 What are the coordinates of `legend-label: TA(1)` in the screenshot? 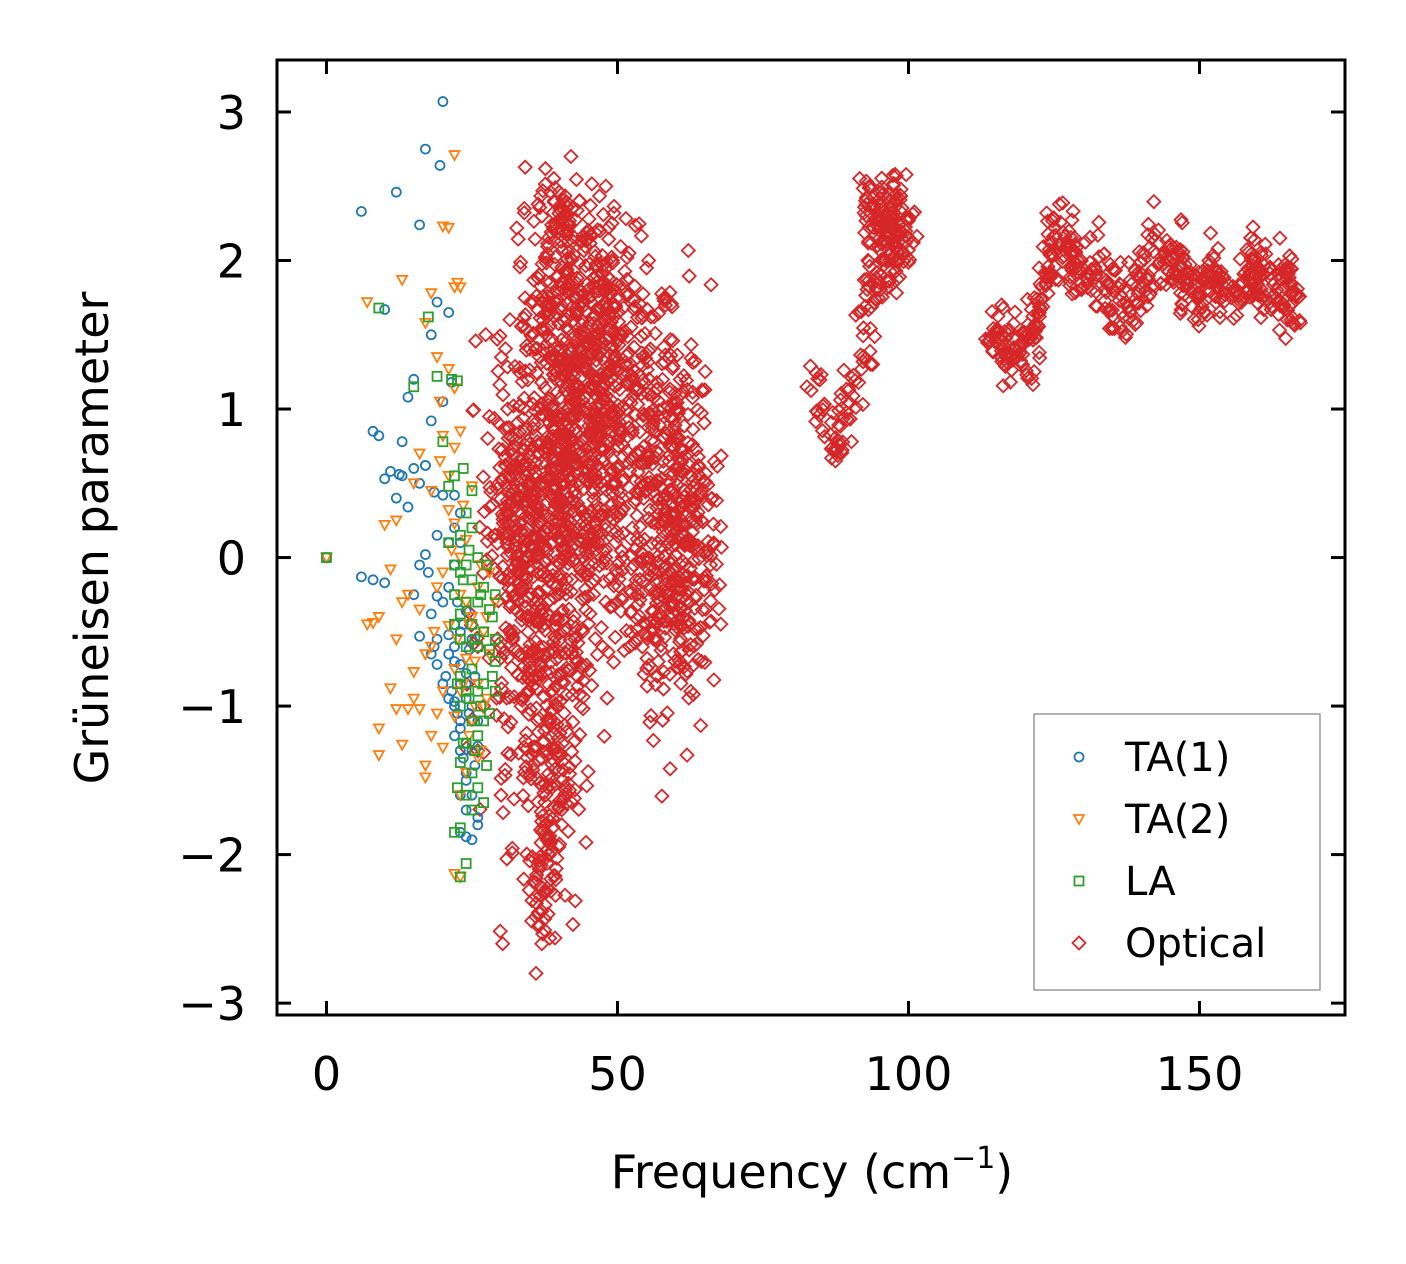 It's located at (1177, 758).